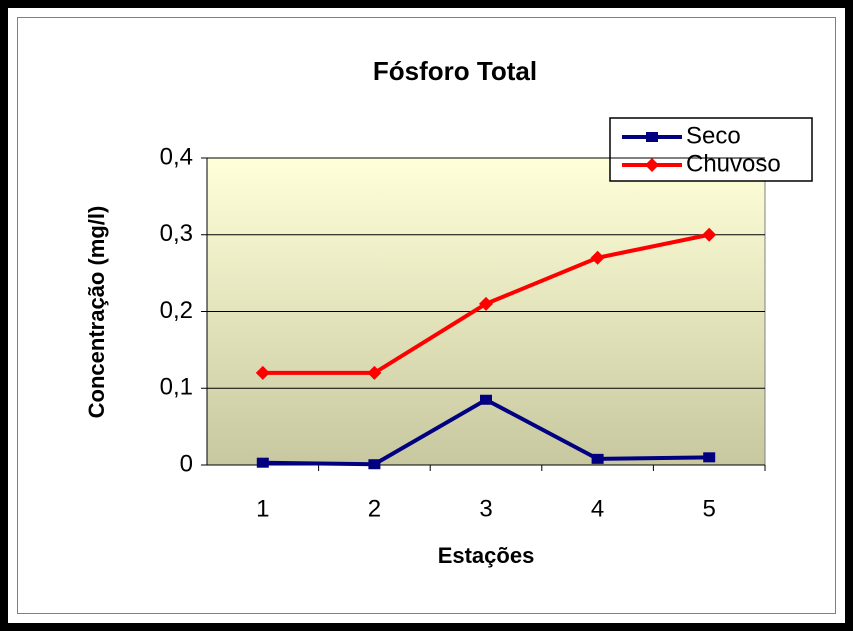 The image size is (853, 631). Describe the element at coordinates (455, 71) in the screenshot. I see `chart-title: Fósforo Total` at that location.